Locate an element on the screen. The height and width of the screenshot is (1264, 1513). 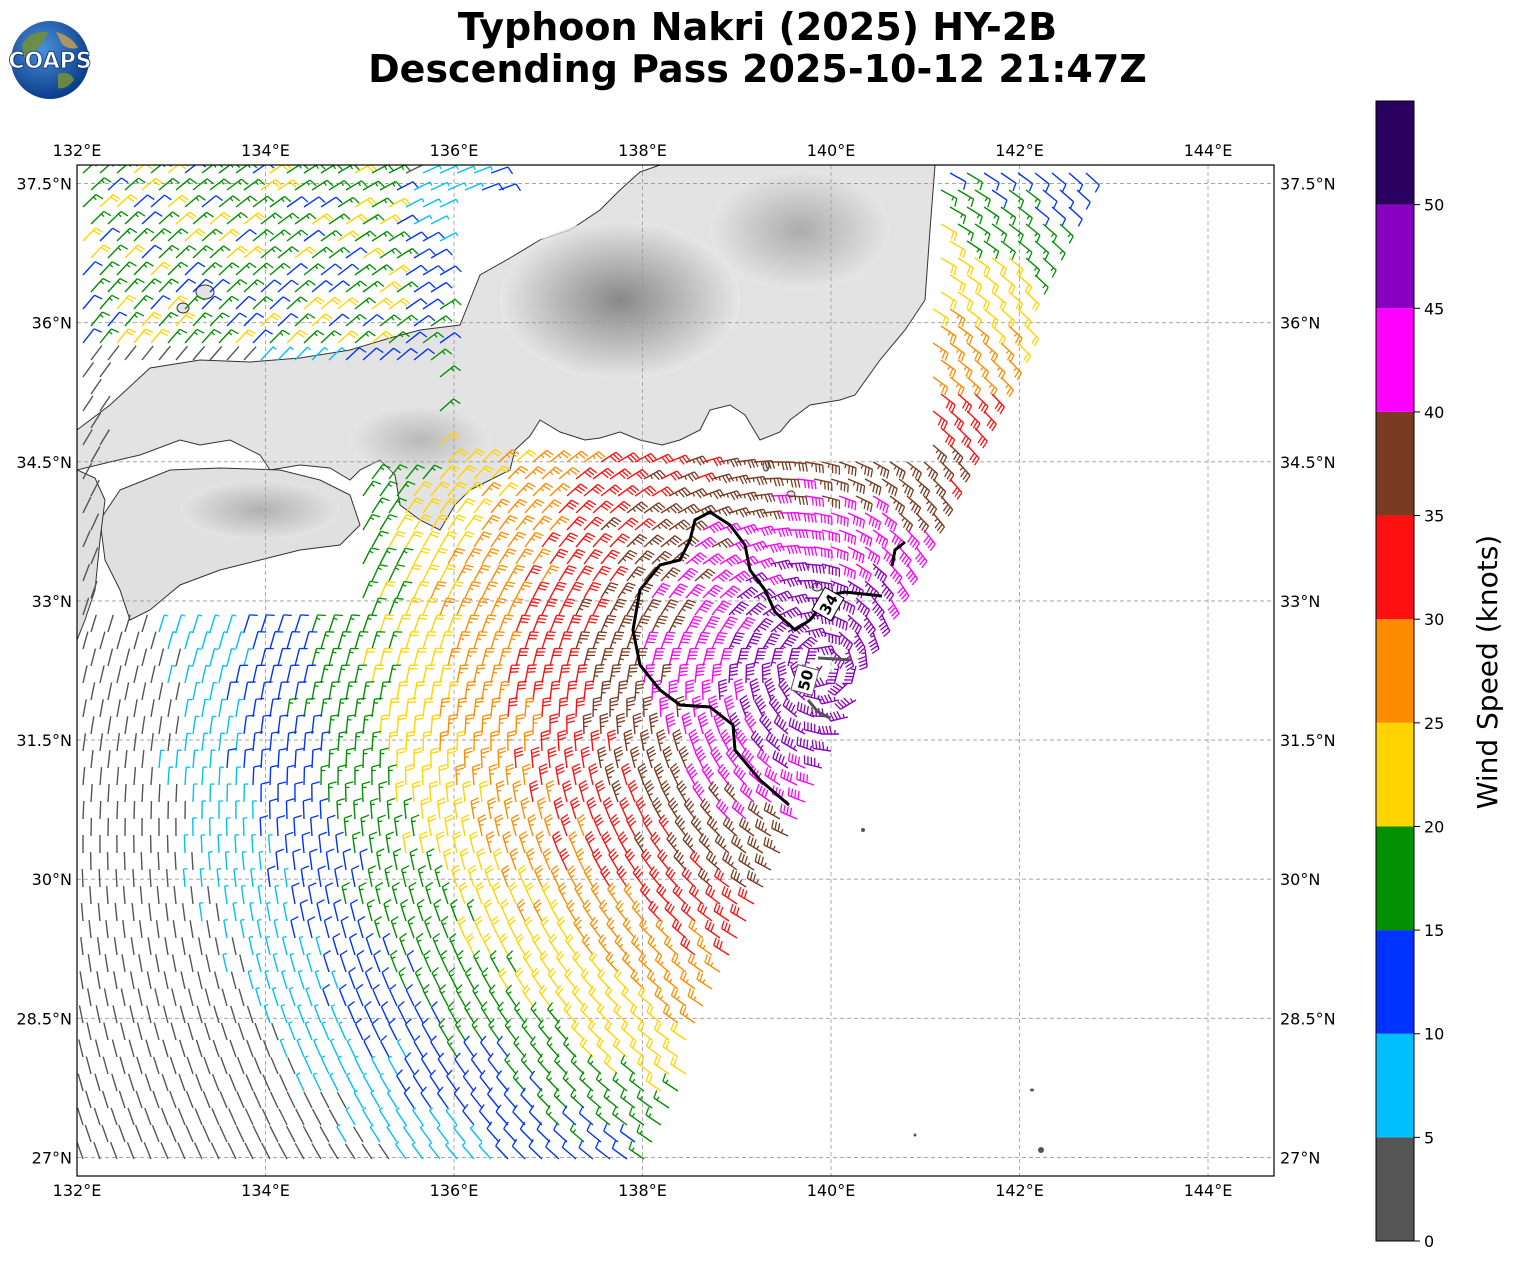
colorbar-tick-label: 15 is located at coordinates (1434, 930).